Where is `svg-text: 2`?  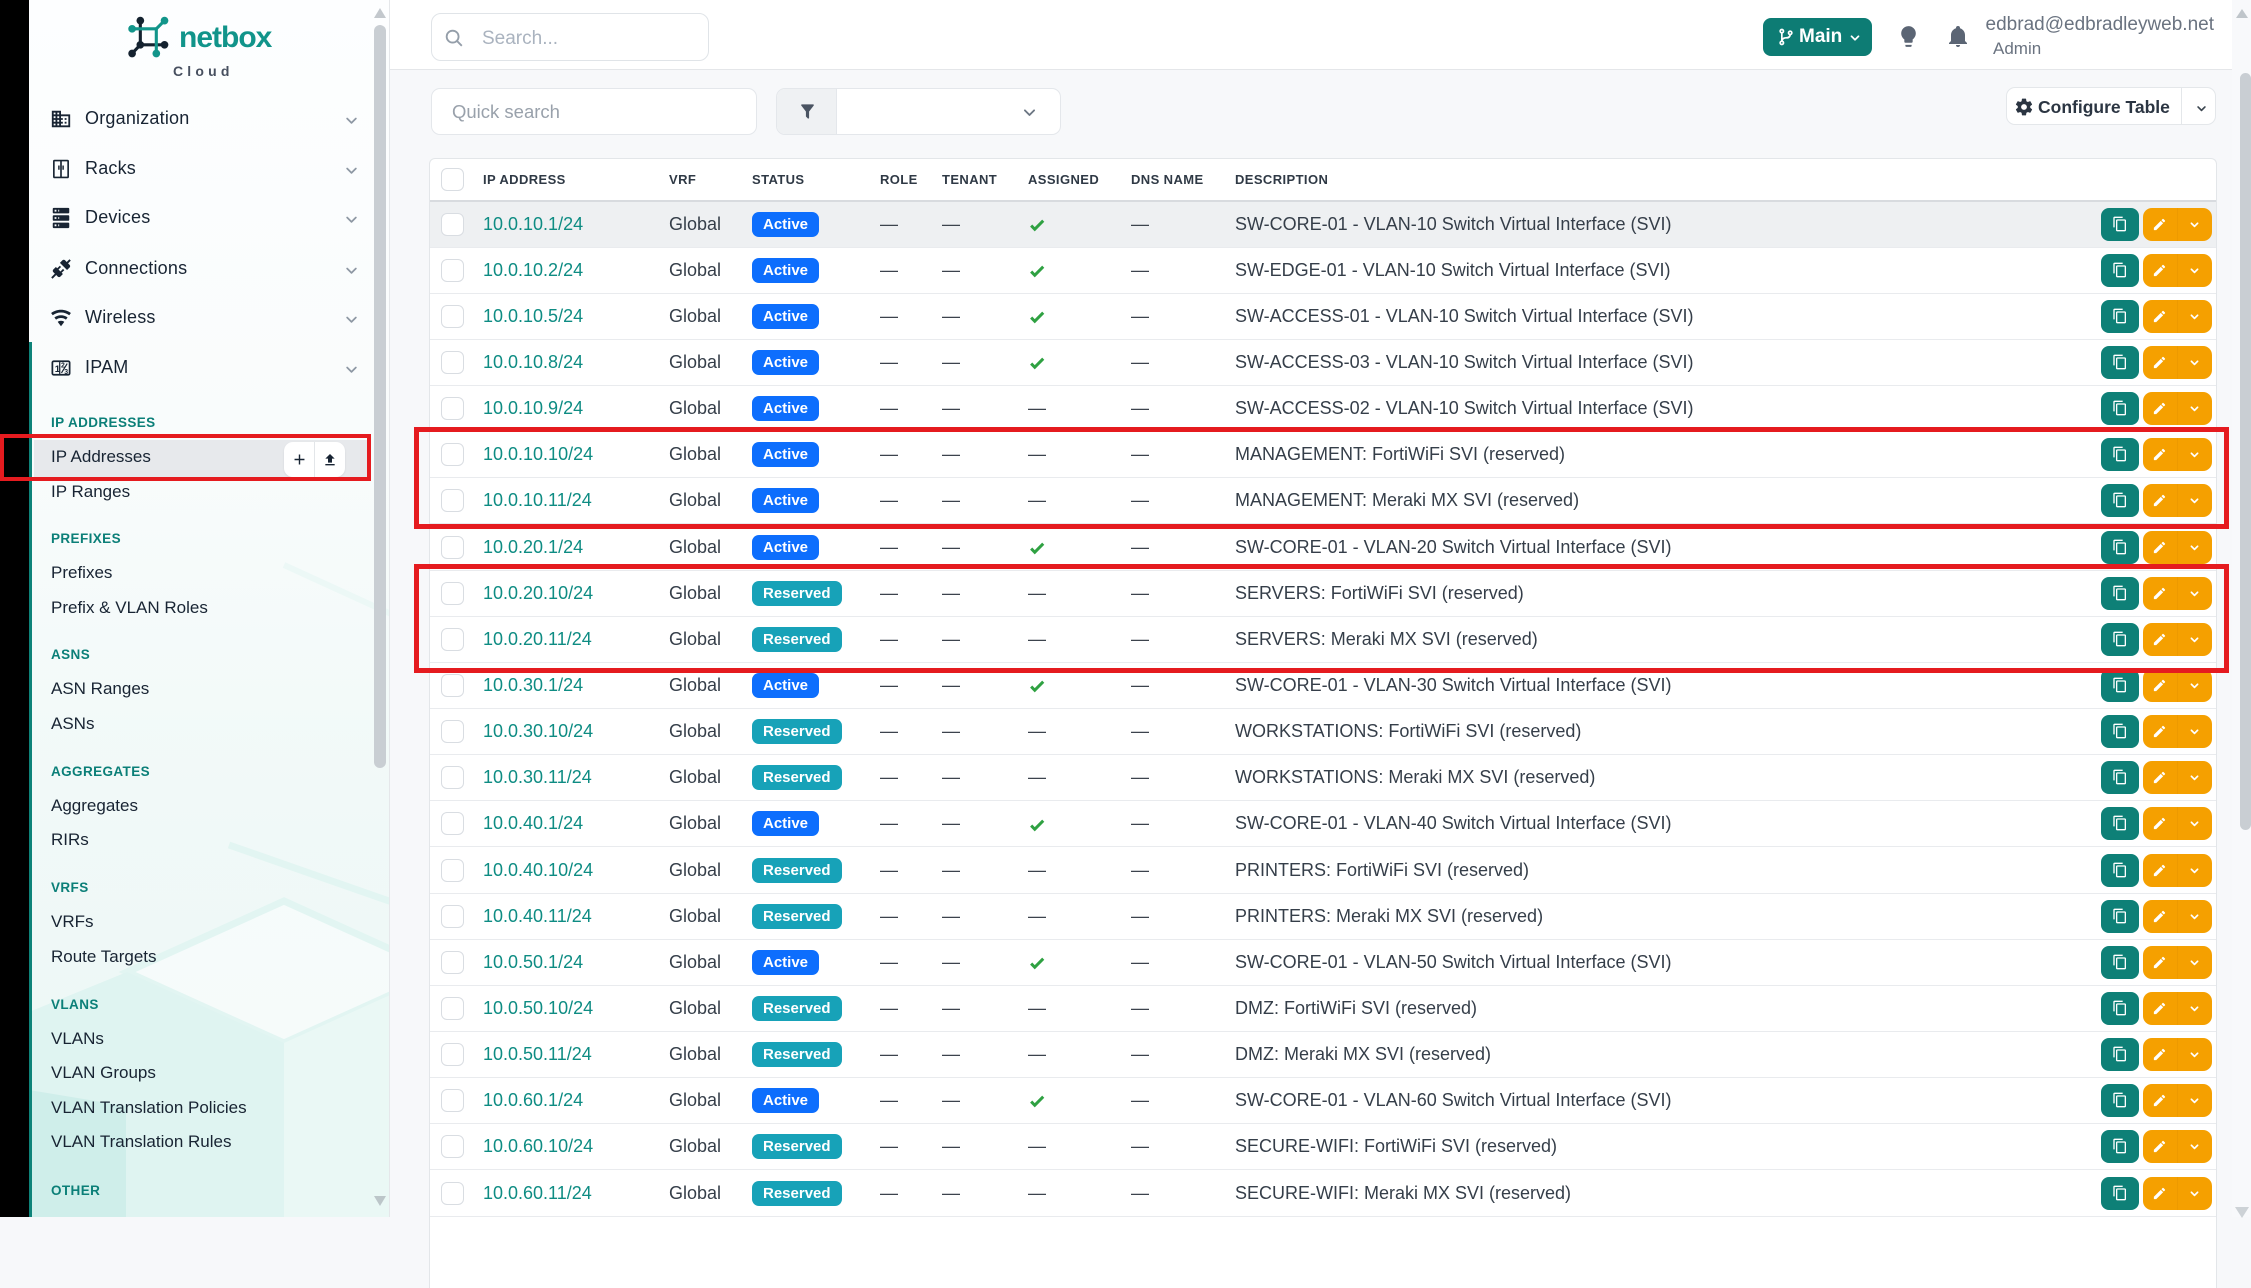
svg-text: 2 is located at coordinates (63, 365).